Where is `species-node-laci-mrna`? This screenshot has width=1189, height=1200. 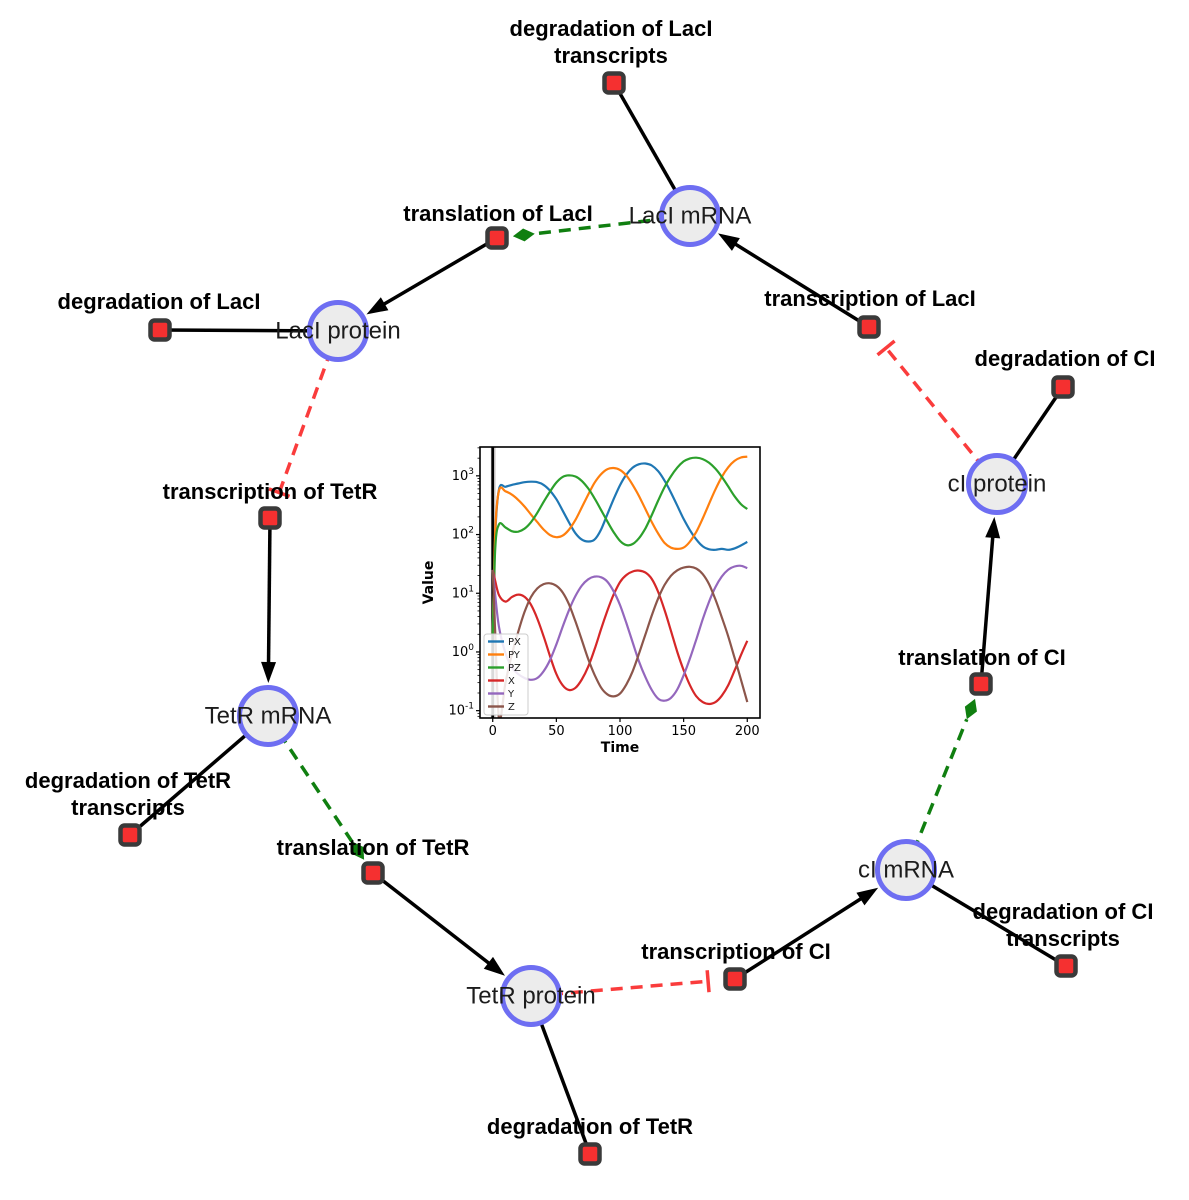
species-node-laci-mrna is located at coordinates (690, 216).